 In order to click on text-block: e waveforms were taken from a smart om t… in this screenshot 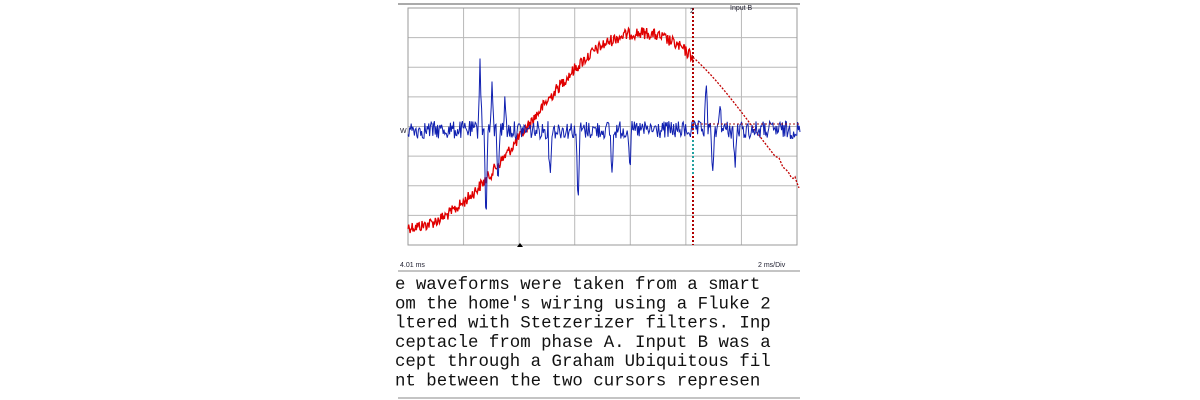, I will do `click(583, 334)`.